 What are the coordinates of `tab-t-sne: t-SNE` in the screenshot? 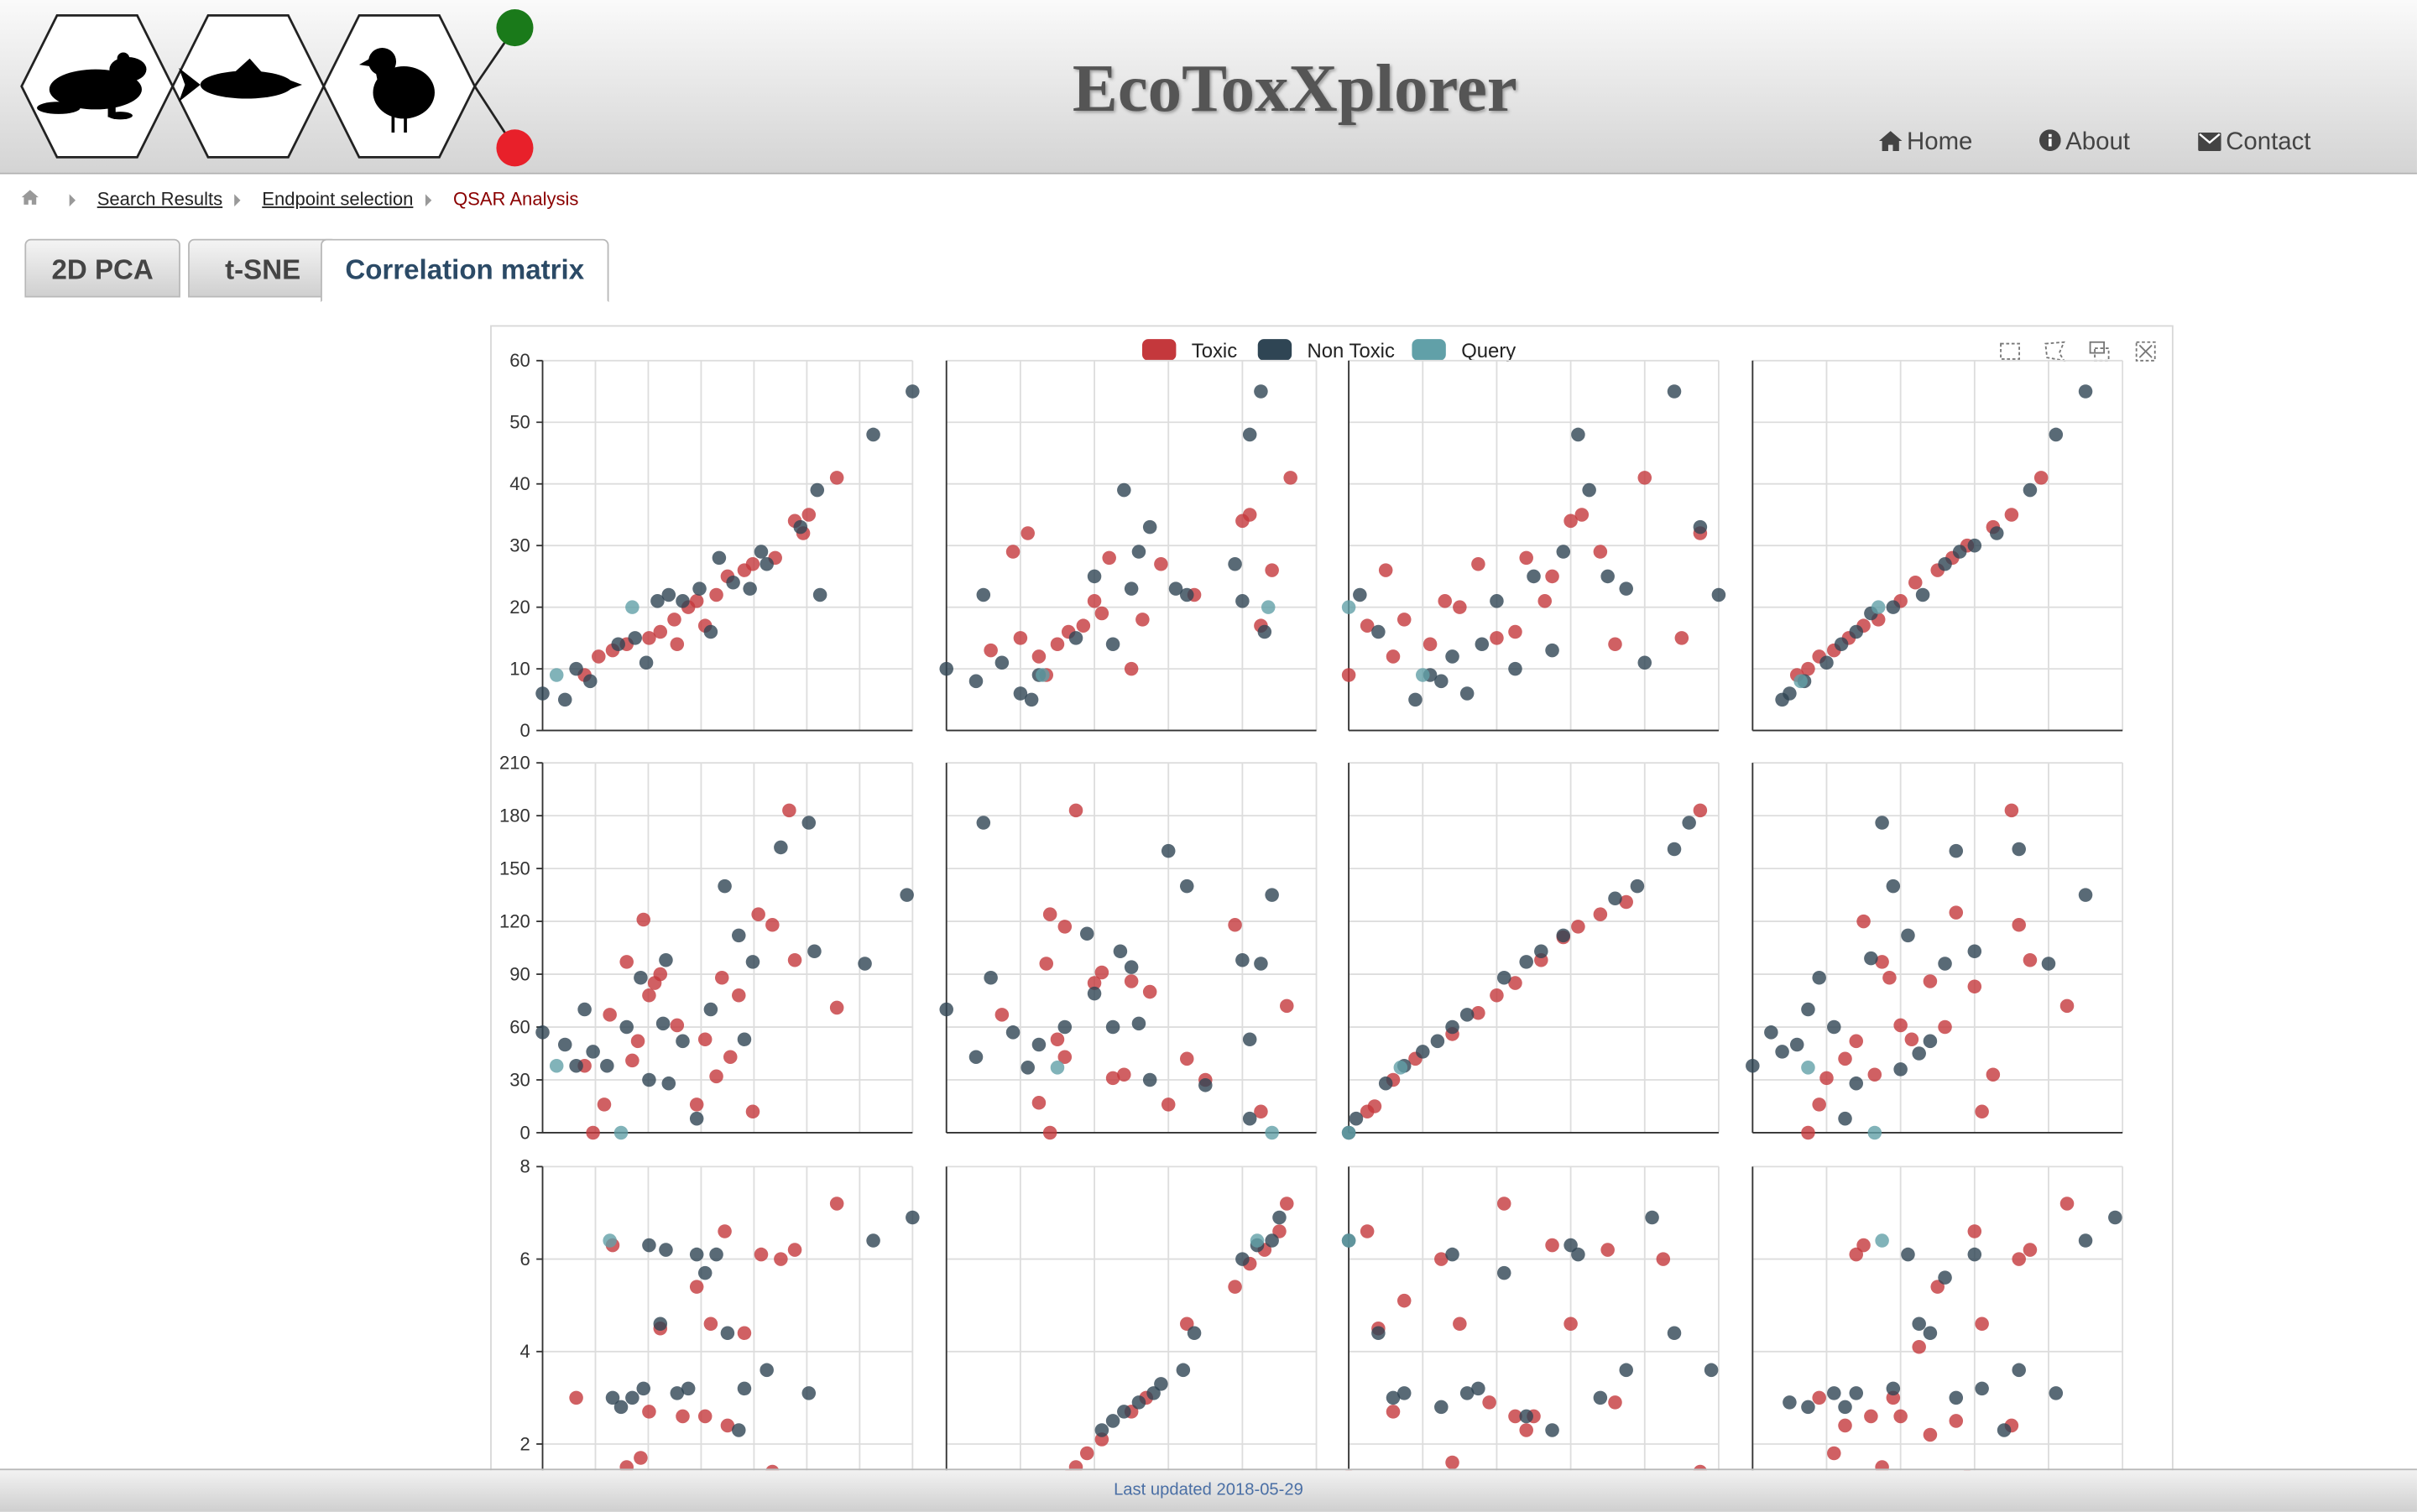 It's located at (263, 268).